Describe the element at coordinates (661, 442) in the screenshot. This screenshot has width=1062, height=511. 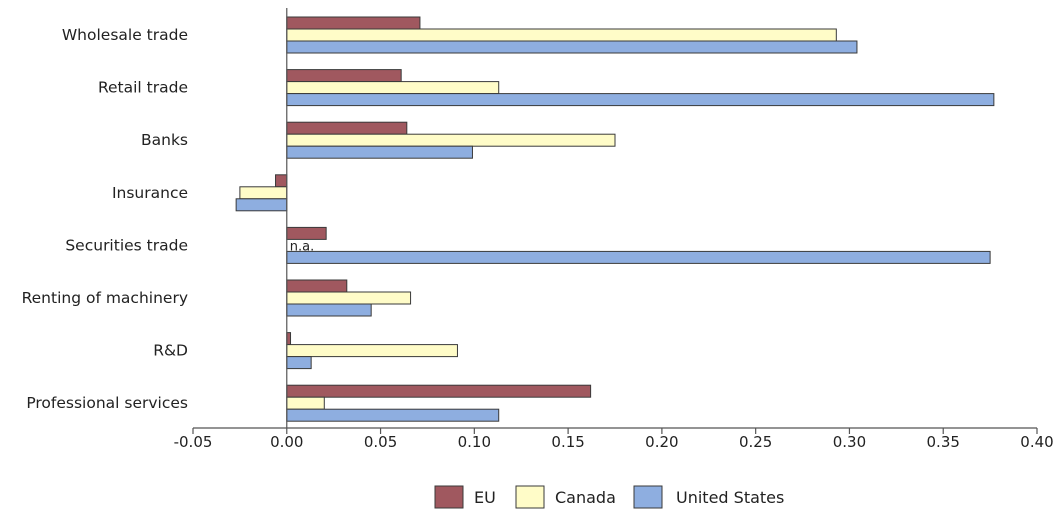
I see `x-tick-label: 0.20` at that location.